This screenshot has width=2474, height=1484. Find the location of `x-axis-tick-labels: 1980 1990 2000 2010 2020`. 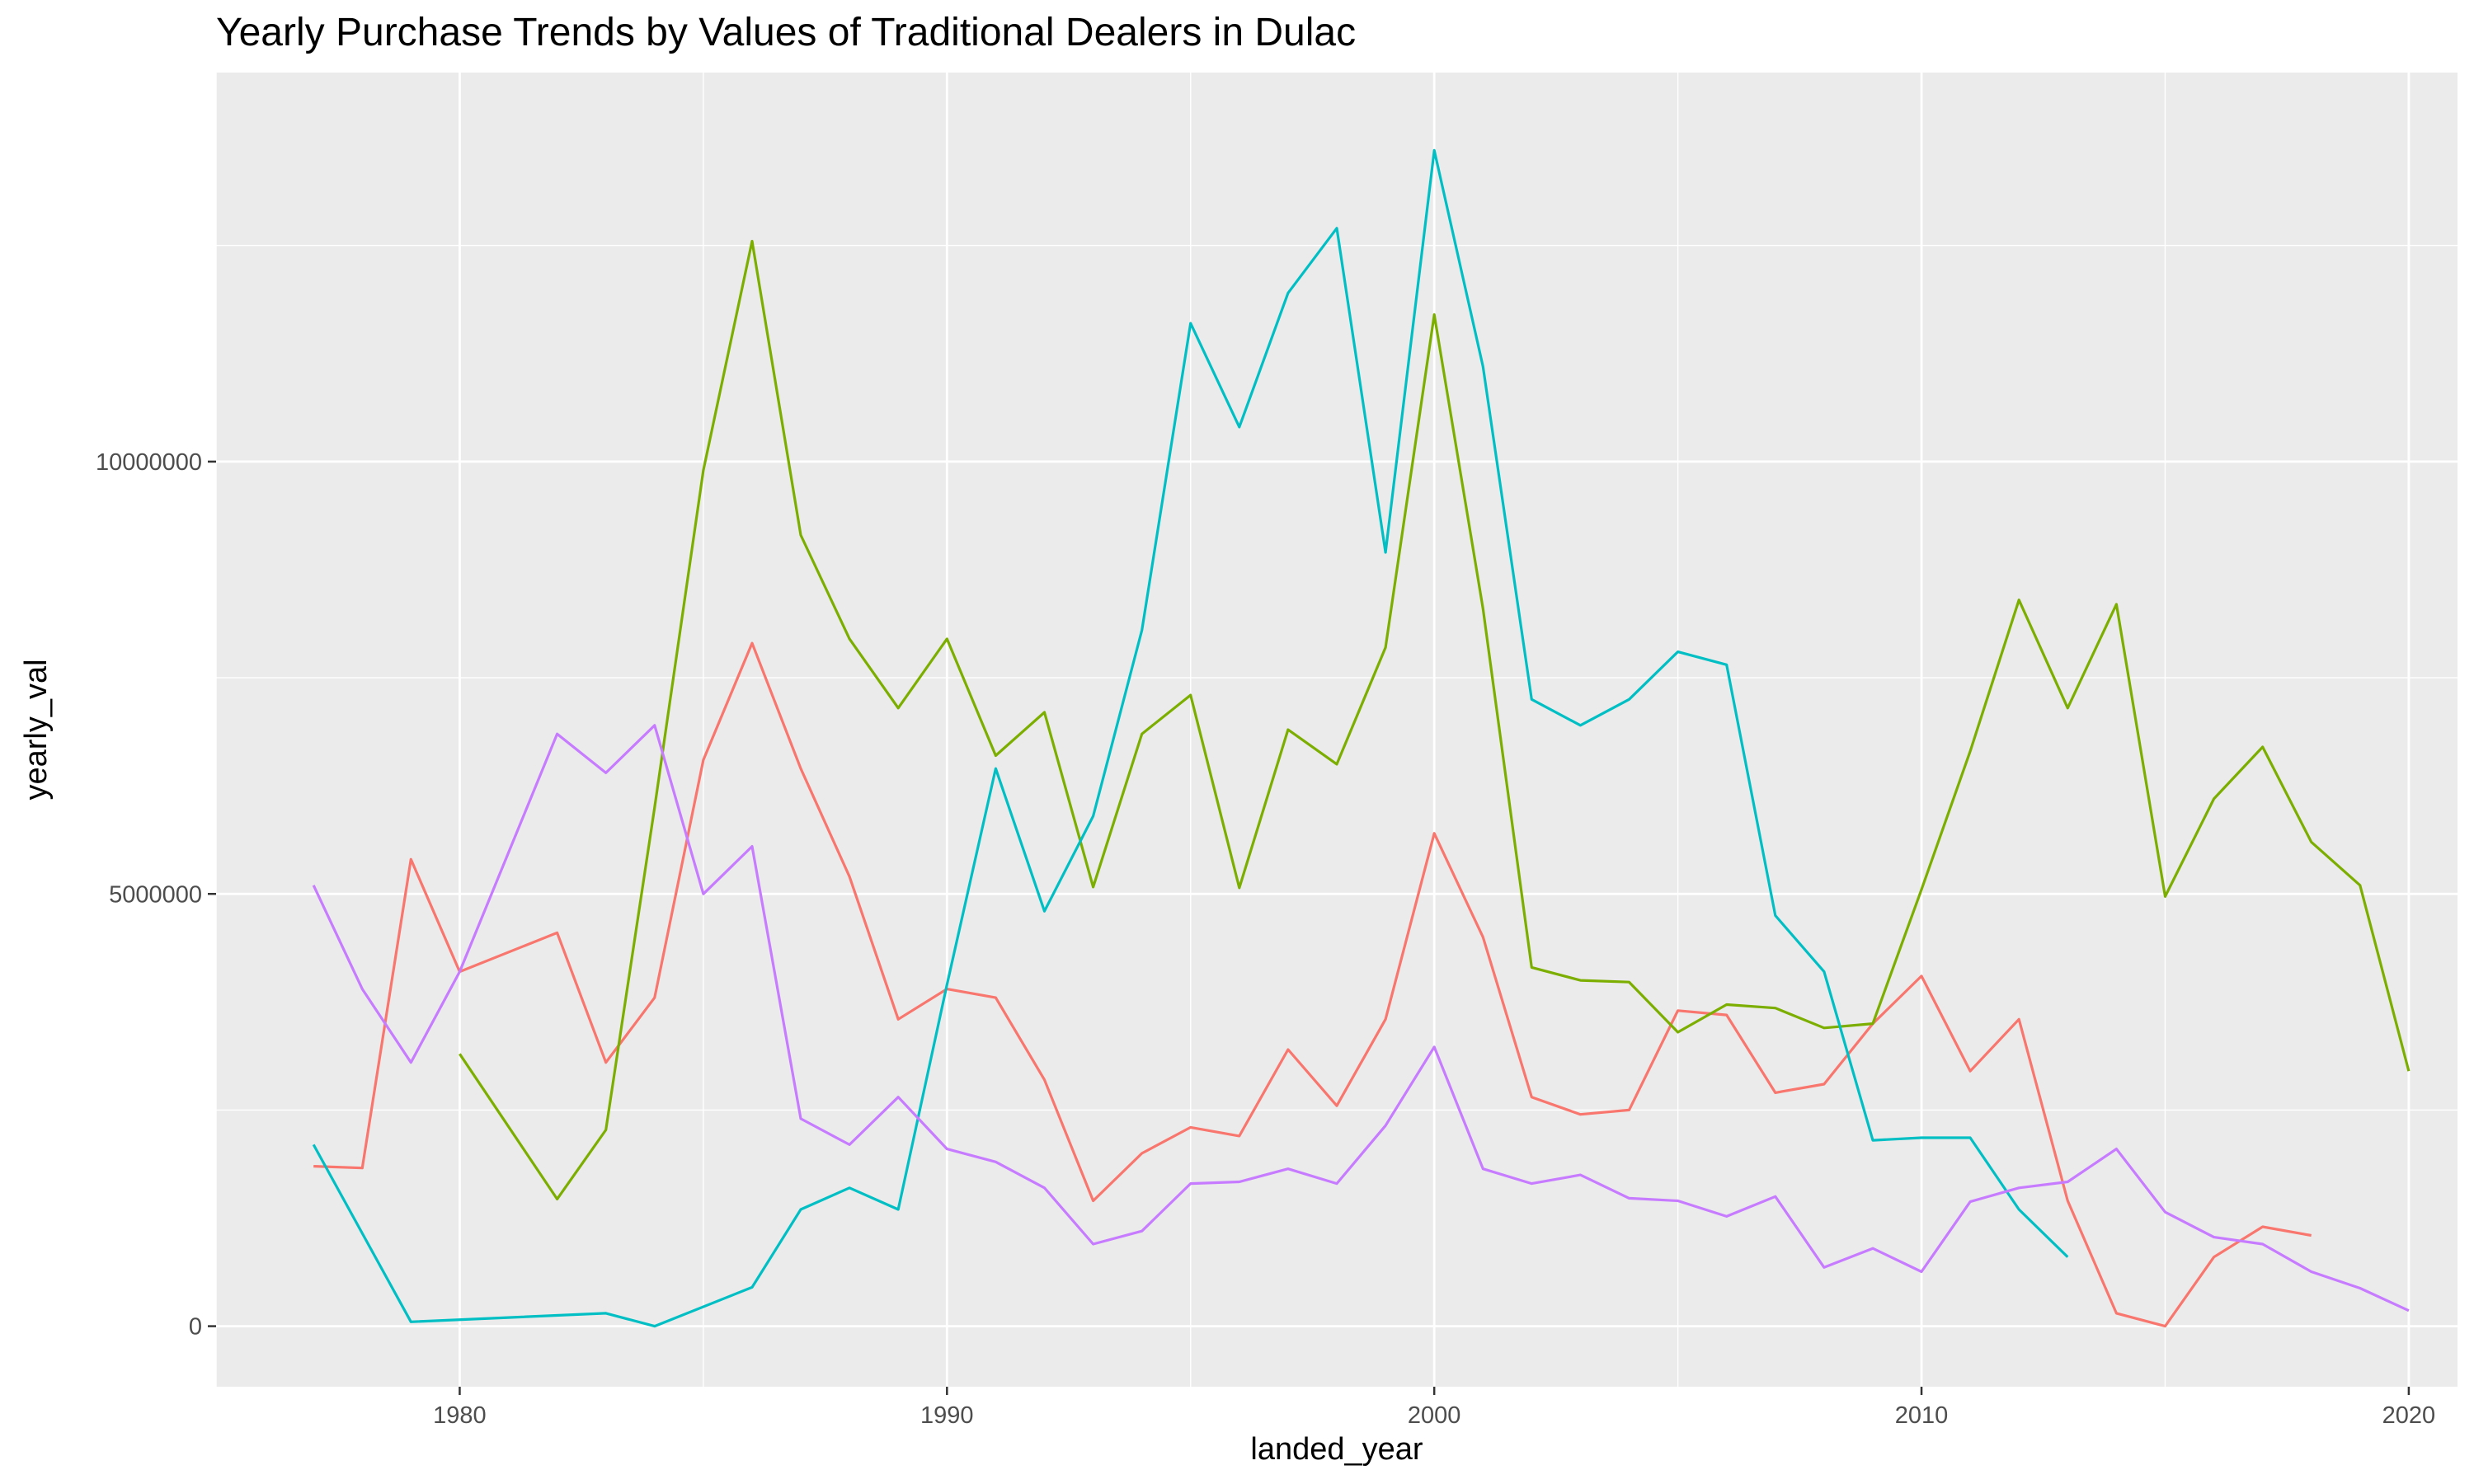

x-axis-tick-labels: 1980 1990 2000 2010 2020 is located at coordinates (1434, 1415).